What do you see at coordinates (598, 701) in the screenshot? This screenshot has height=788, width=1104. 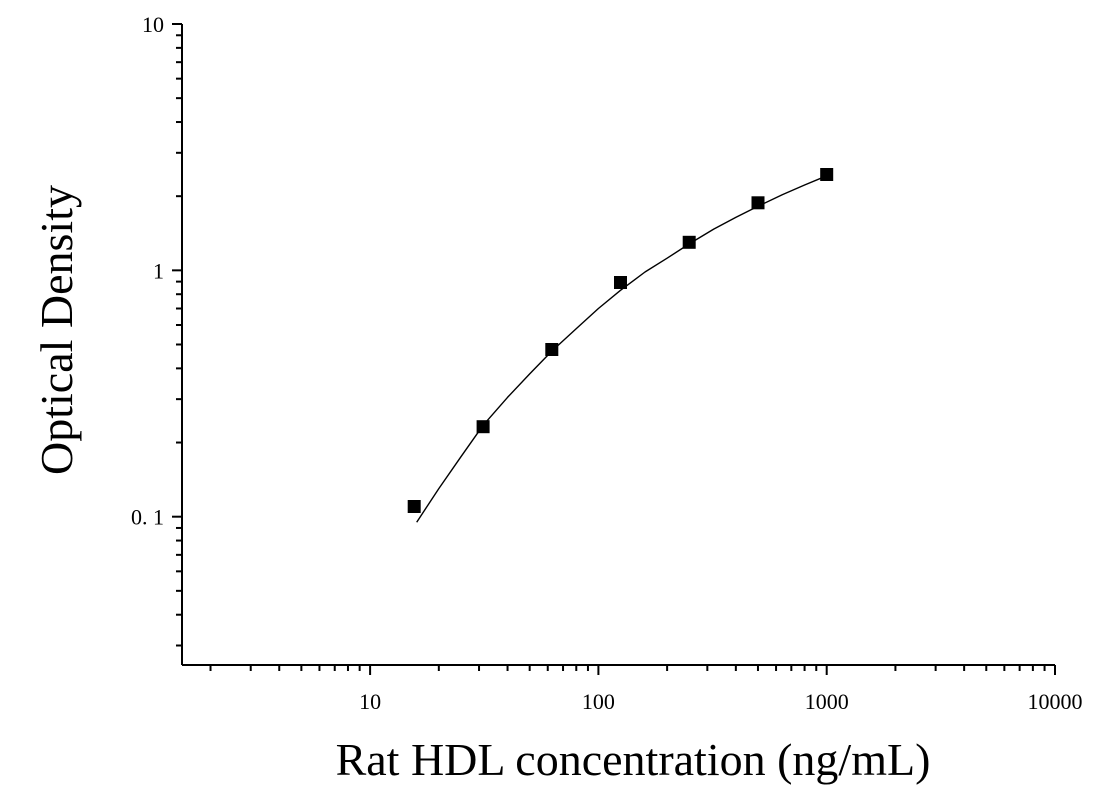 I see `x-tick-label: 100` at bounding box center [598, 701].